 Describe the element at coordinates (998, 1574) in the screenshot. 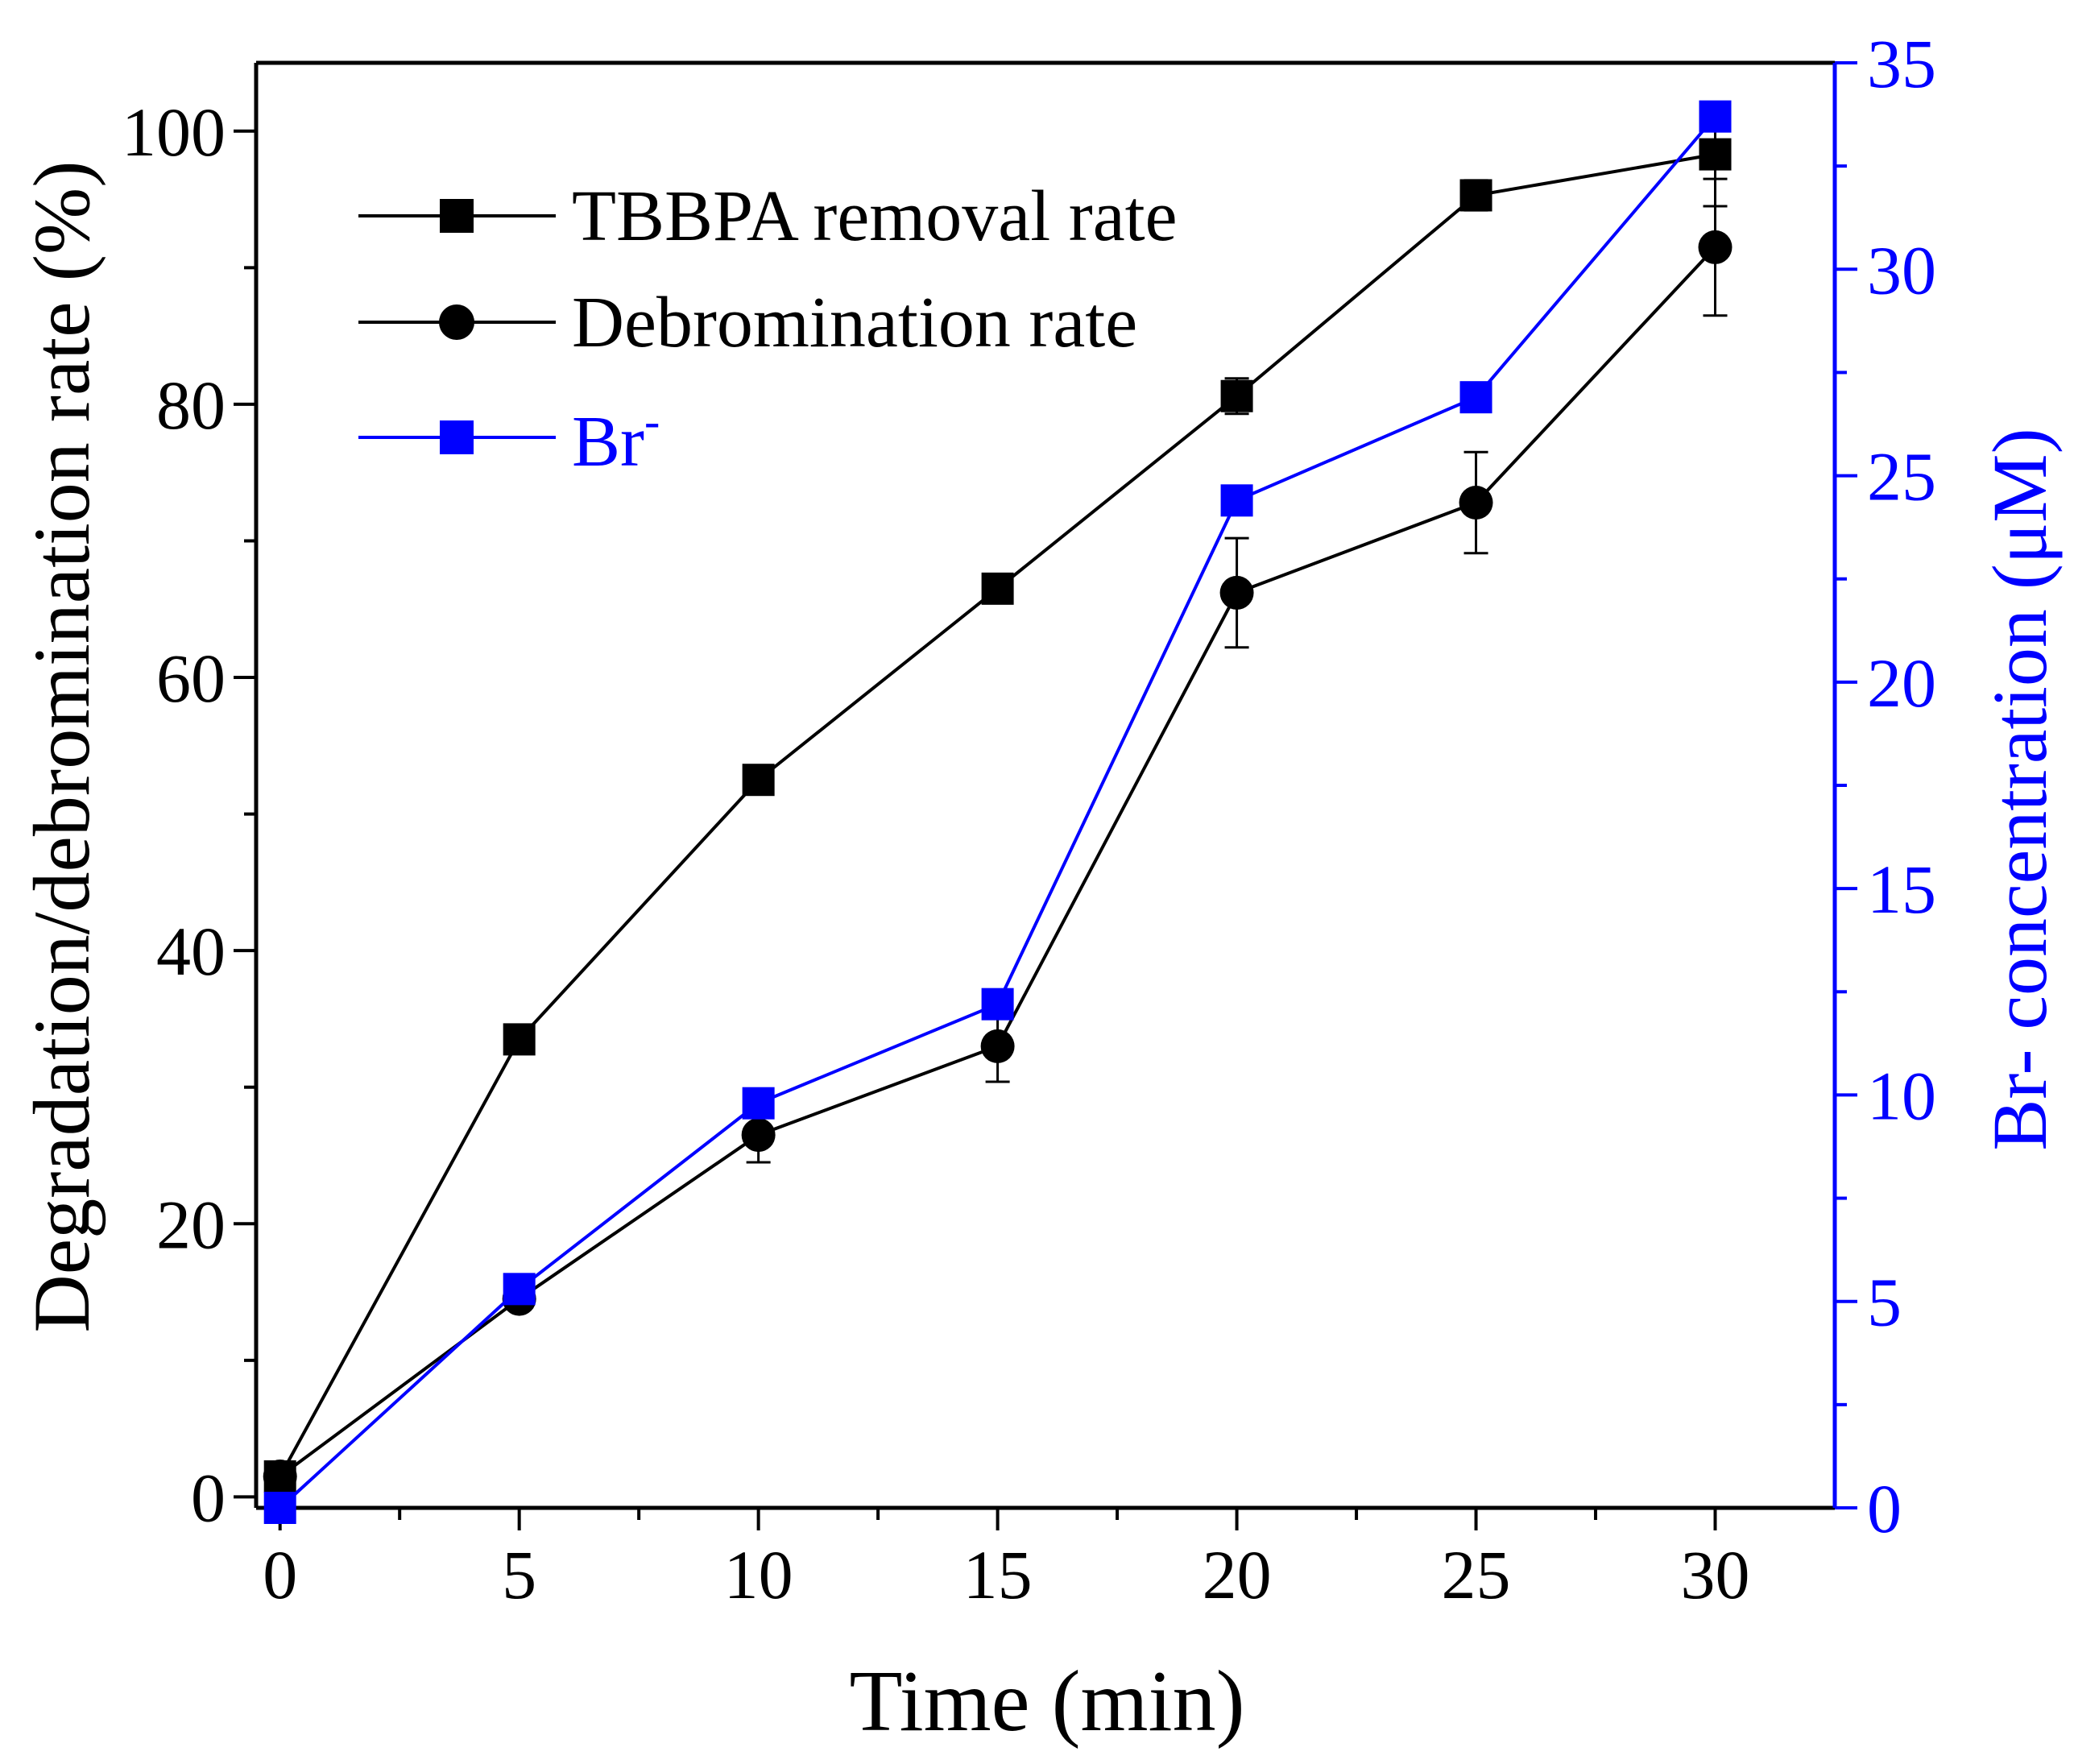

I see `x-tick-label: 15` at that location.